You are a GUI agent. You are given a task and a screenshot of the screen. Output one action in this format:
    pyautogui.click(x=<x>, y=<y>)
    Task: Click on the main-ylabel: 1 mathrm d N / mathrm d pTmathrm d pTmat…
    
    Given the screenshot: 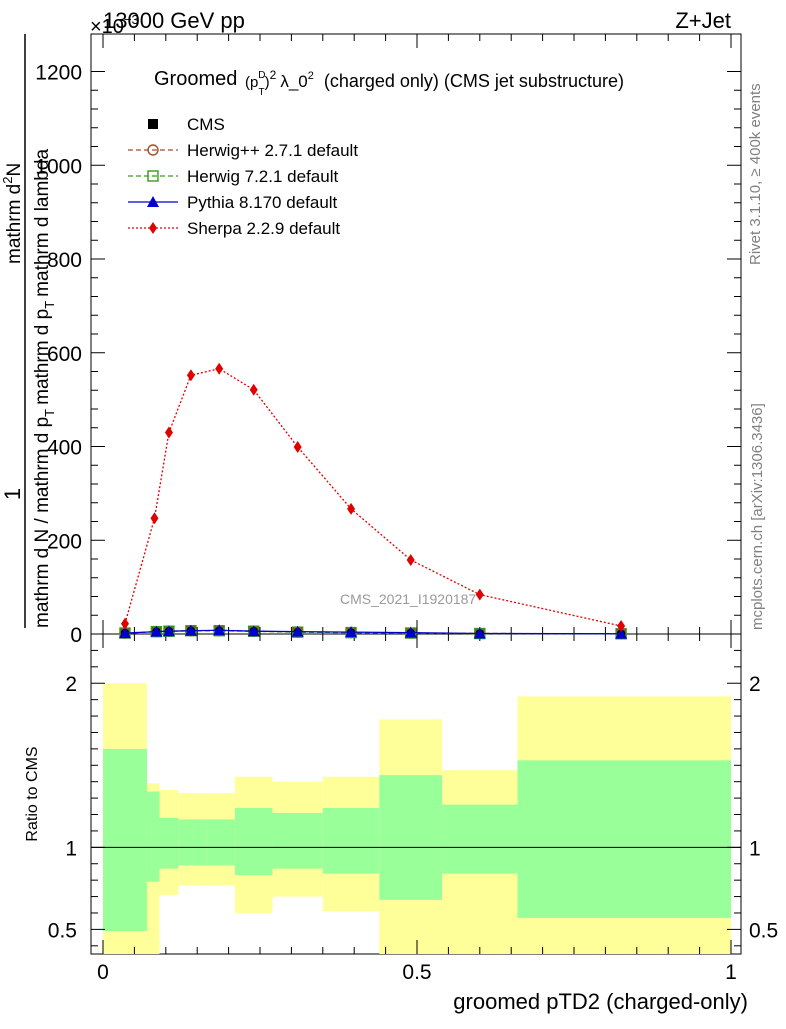 What is the action you would take?
    pyautogui.click(x=28, y=331)
    